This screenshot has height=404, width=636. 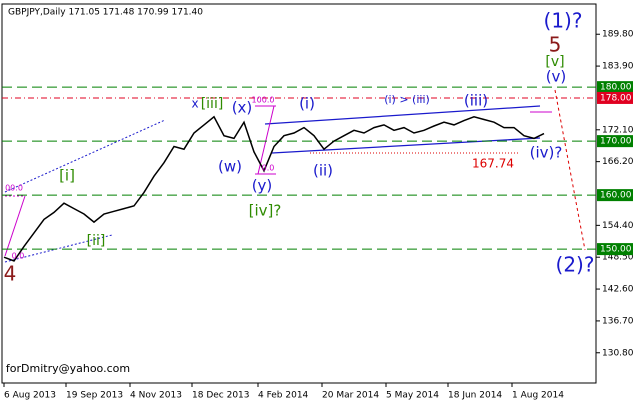 I want to click on x-tick-label: 4 Feb 2014, so click(x=283, y=396).